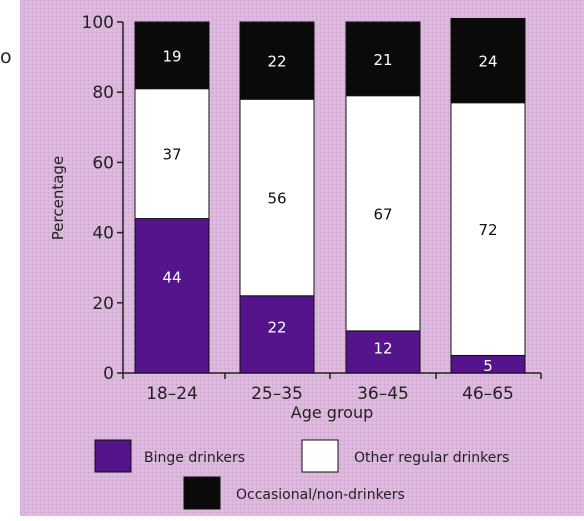  Describe the element at coordinates (103, 304) in the screenshot. I see `y-tick-label: 20` at that location.